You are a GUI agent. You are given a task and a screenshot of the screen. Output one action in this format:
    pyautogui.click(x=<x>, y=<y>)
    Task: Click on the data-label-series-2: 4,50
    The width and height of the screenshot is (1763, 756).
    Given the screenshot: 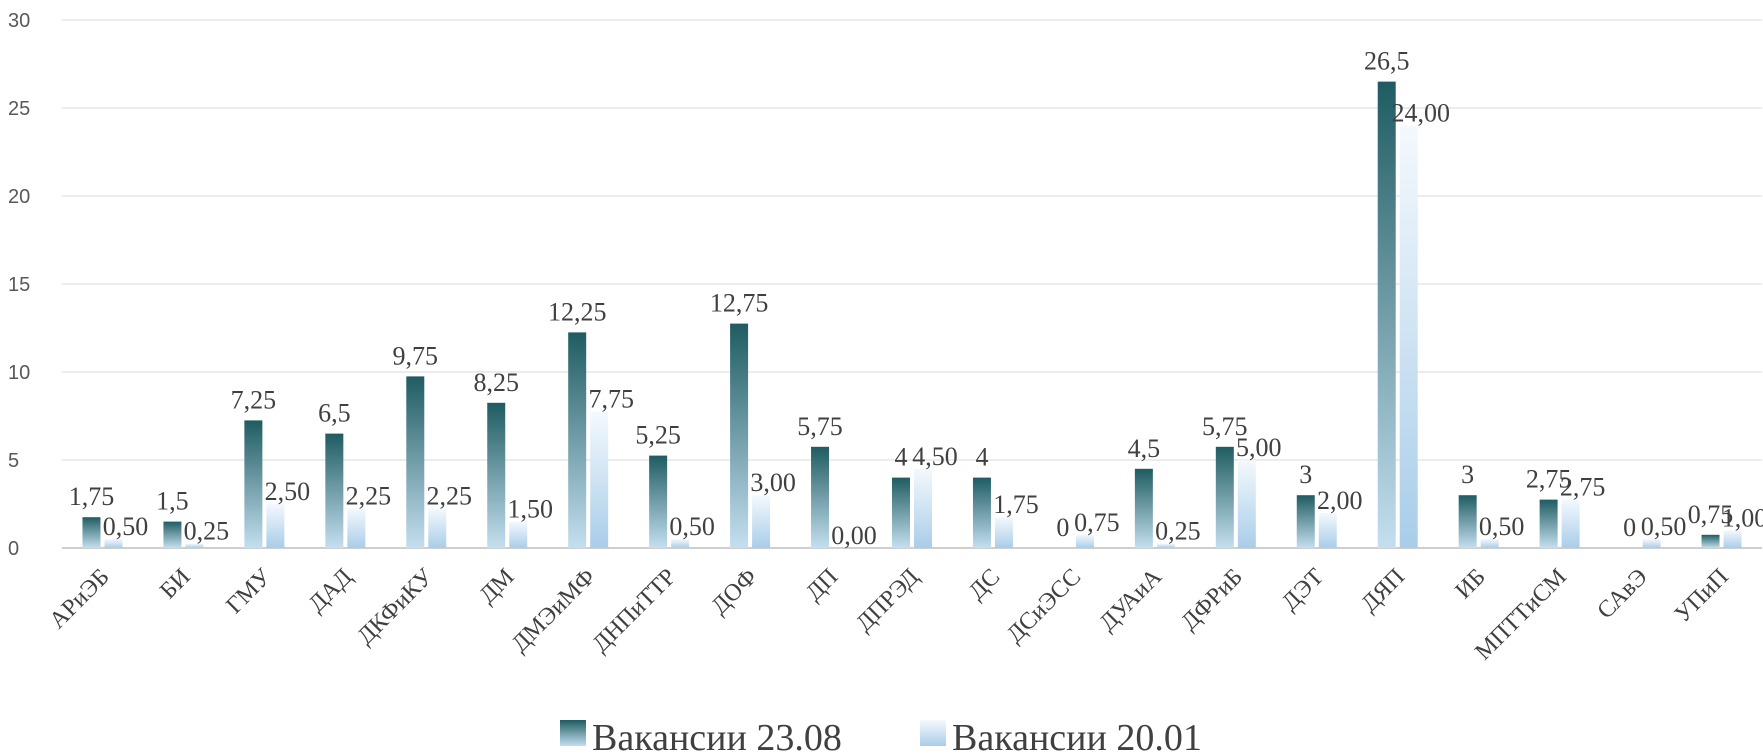 What is the action you would take?
    pyautogui.click(x=935, y=456)
    